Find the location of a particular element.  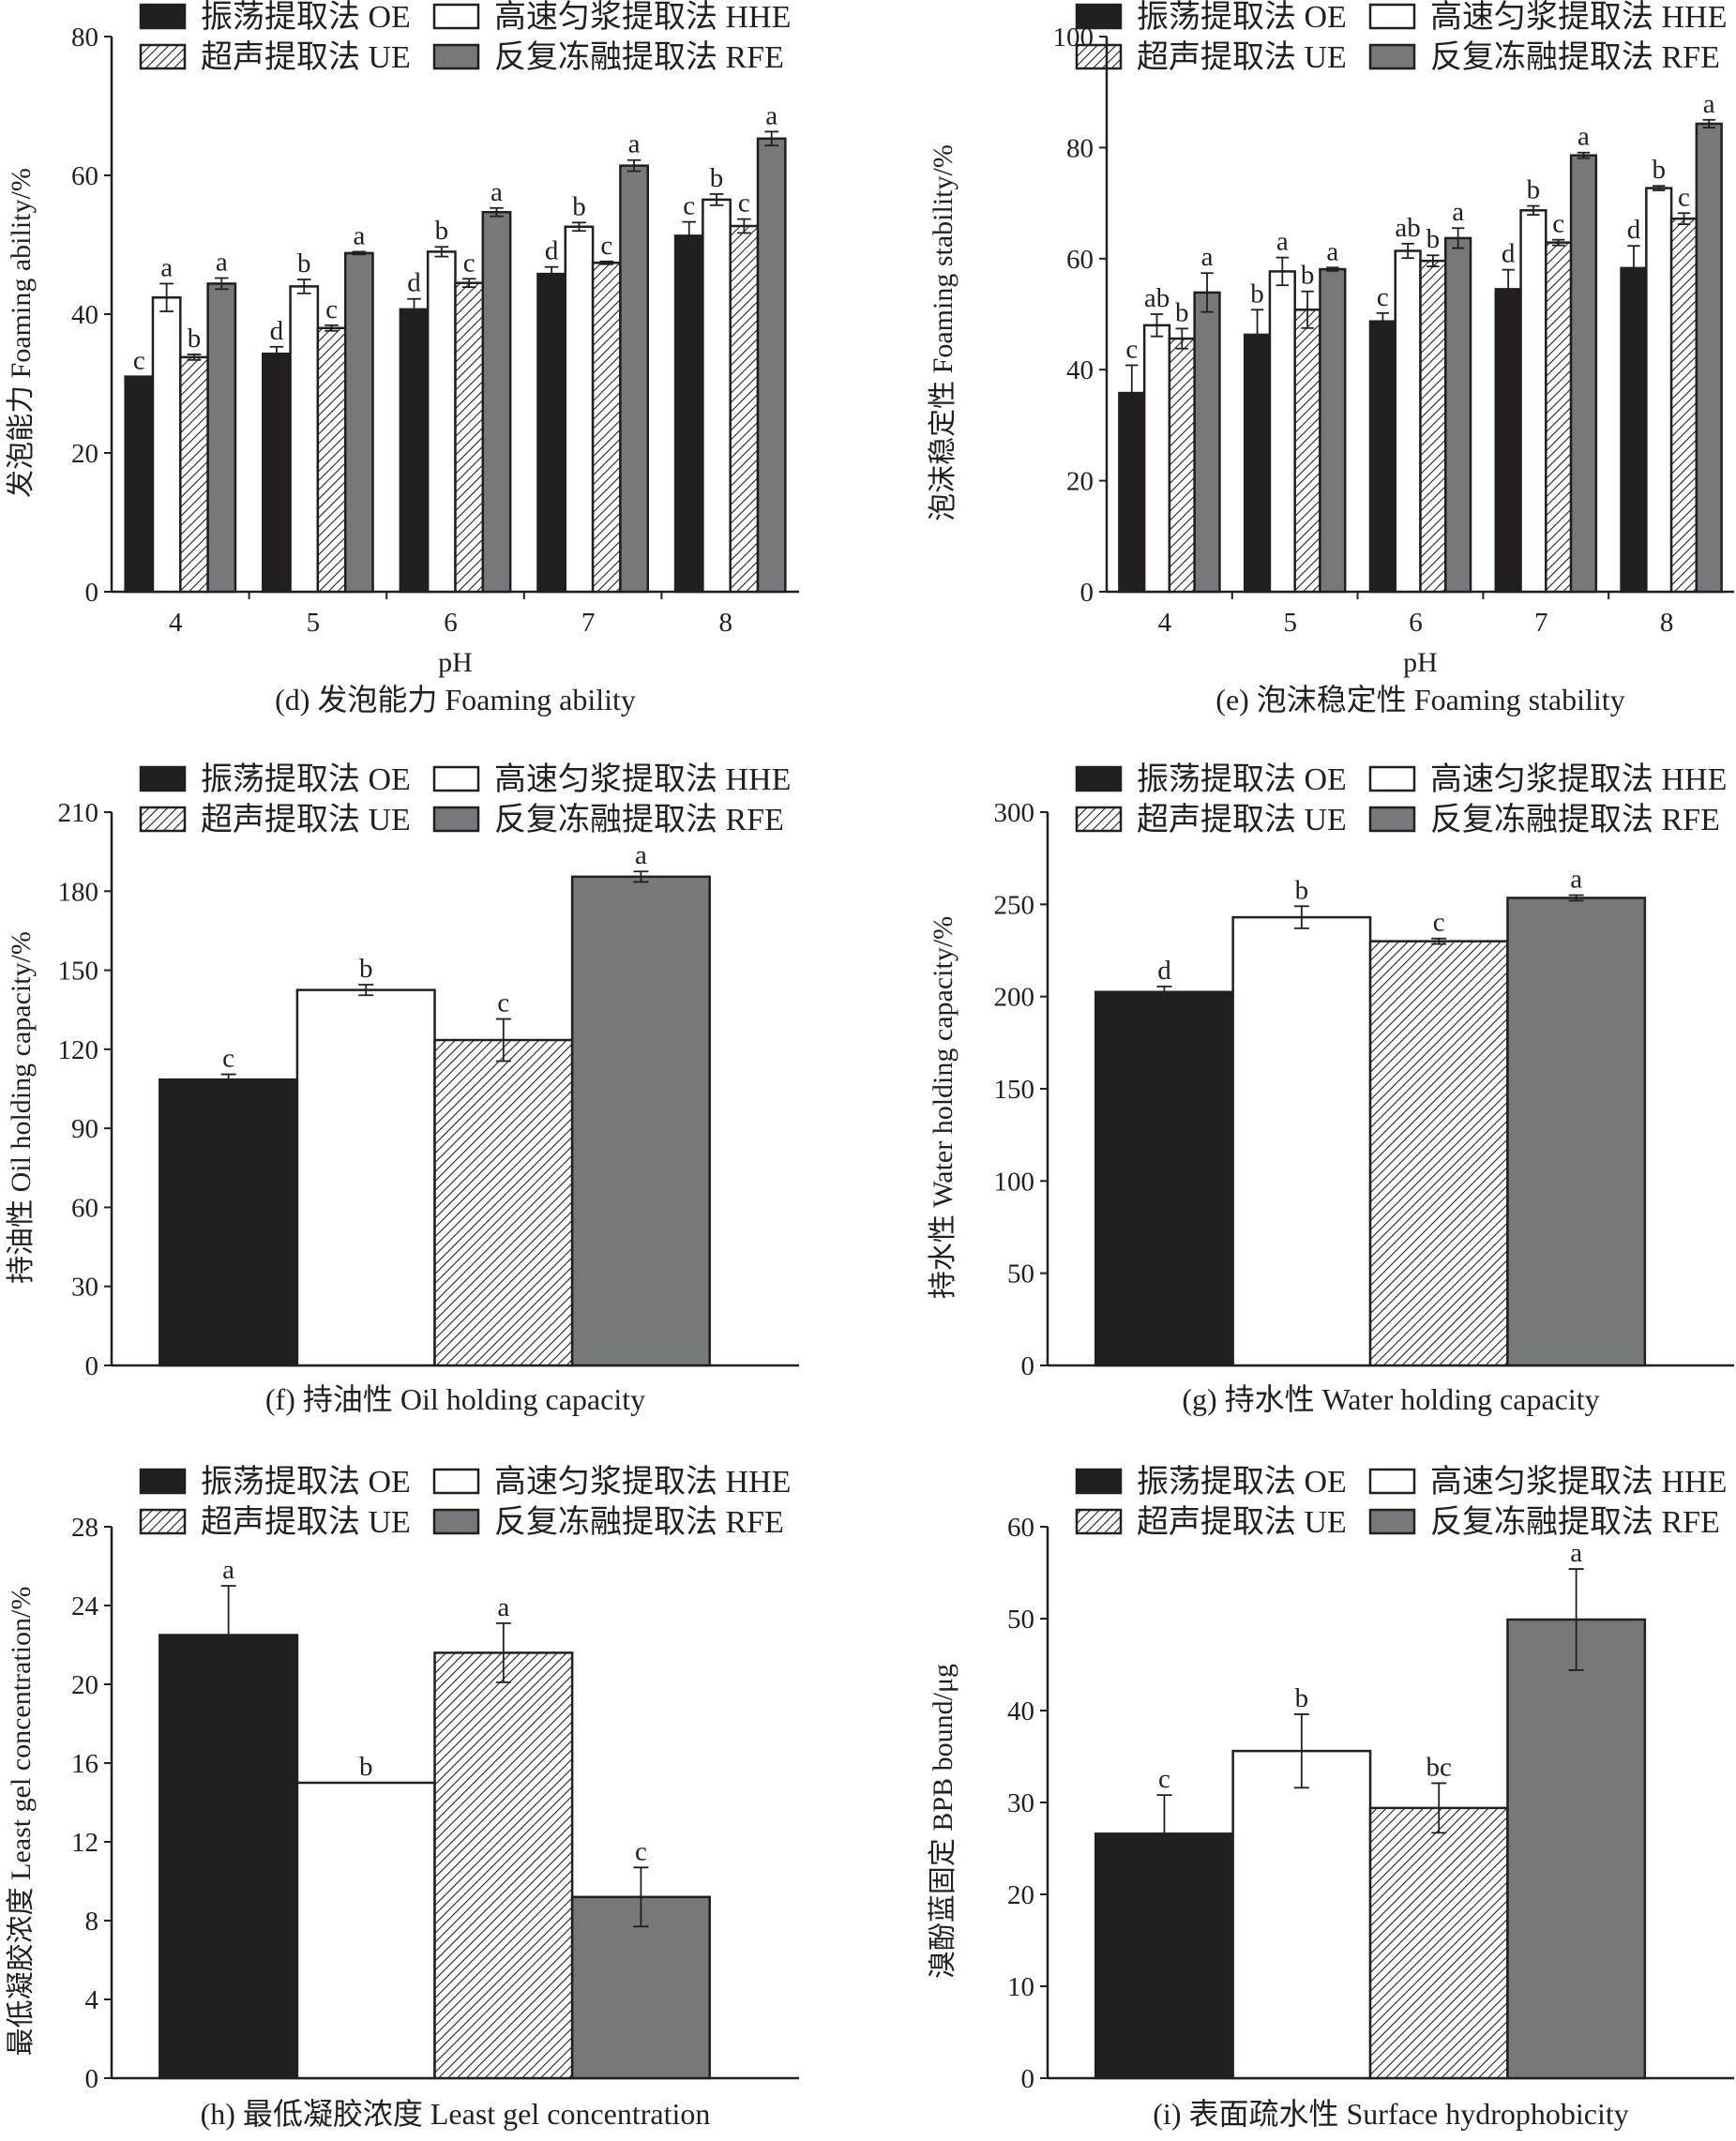

chart-caption: (i) 表面疏水性 Surface hydrophobicity is located at coordinates (1390, 2114).